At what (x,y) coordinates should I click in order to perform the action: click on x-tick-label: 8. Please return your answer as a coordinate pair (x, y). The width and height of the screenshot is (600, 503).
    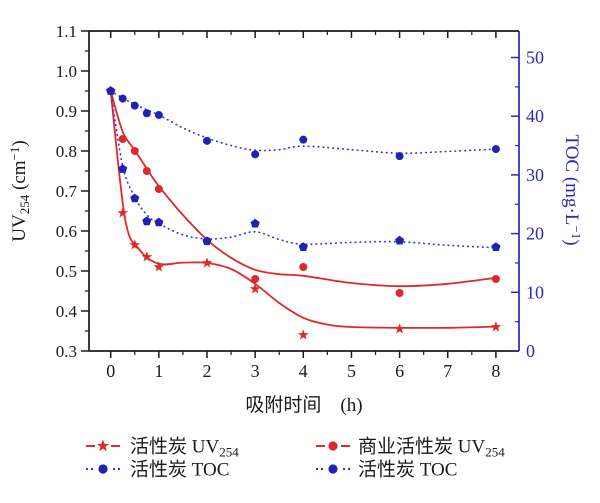
    Looking at the image, I should click on (495, 371).